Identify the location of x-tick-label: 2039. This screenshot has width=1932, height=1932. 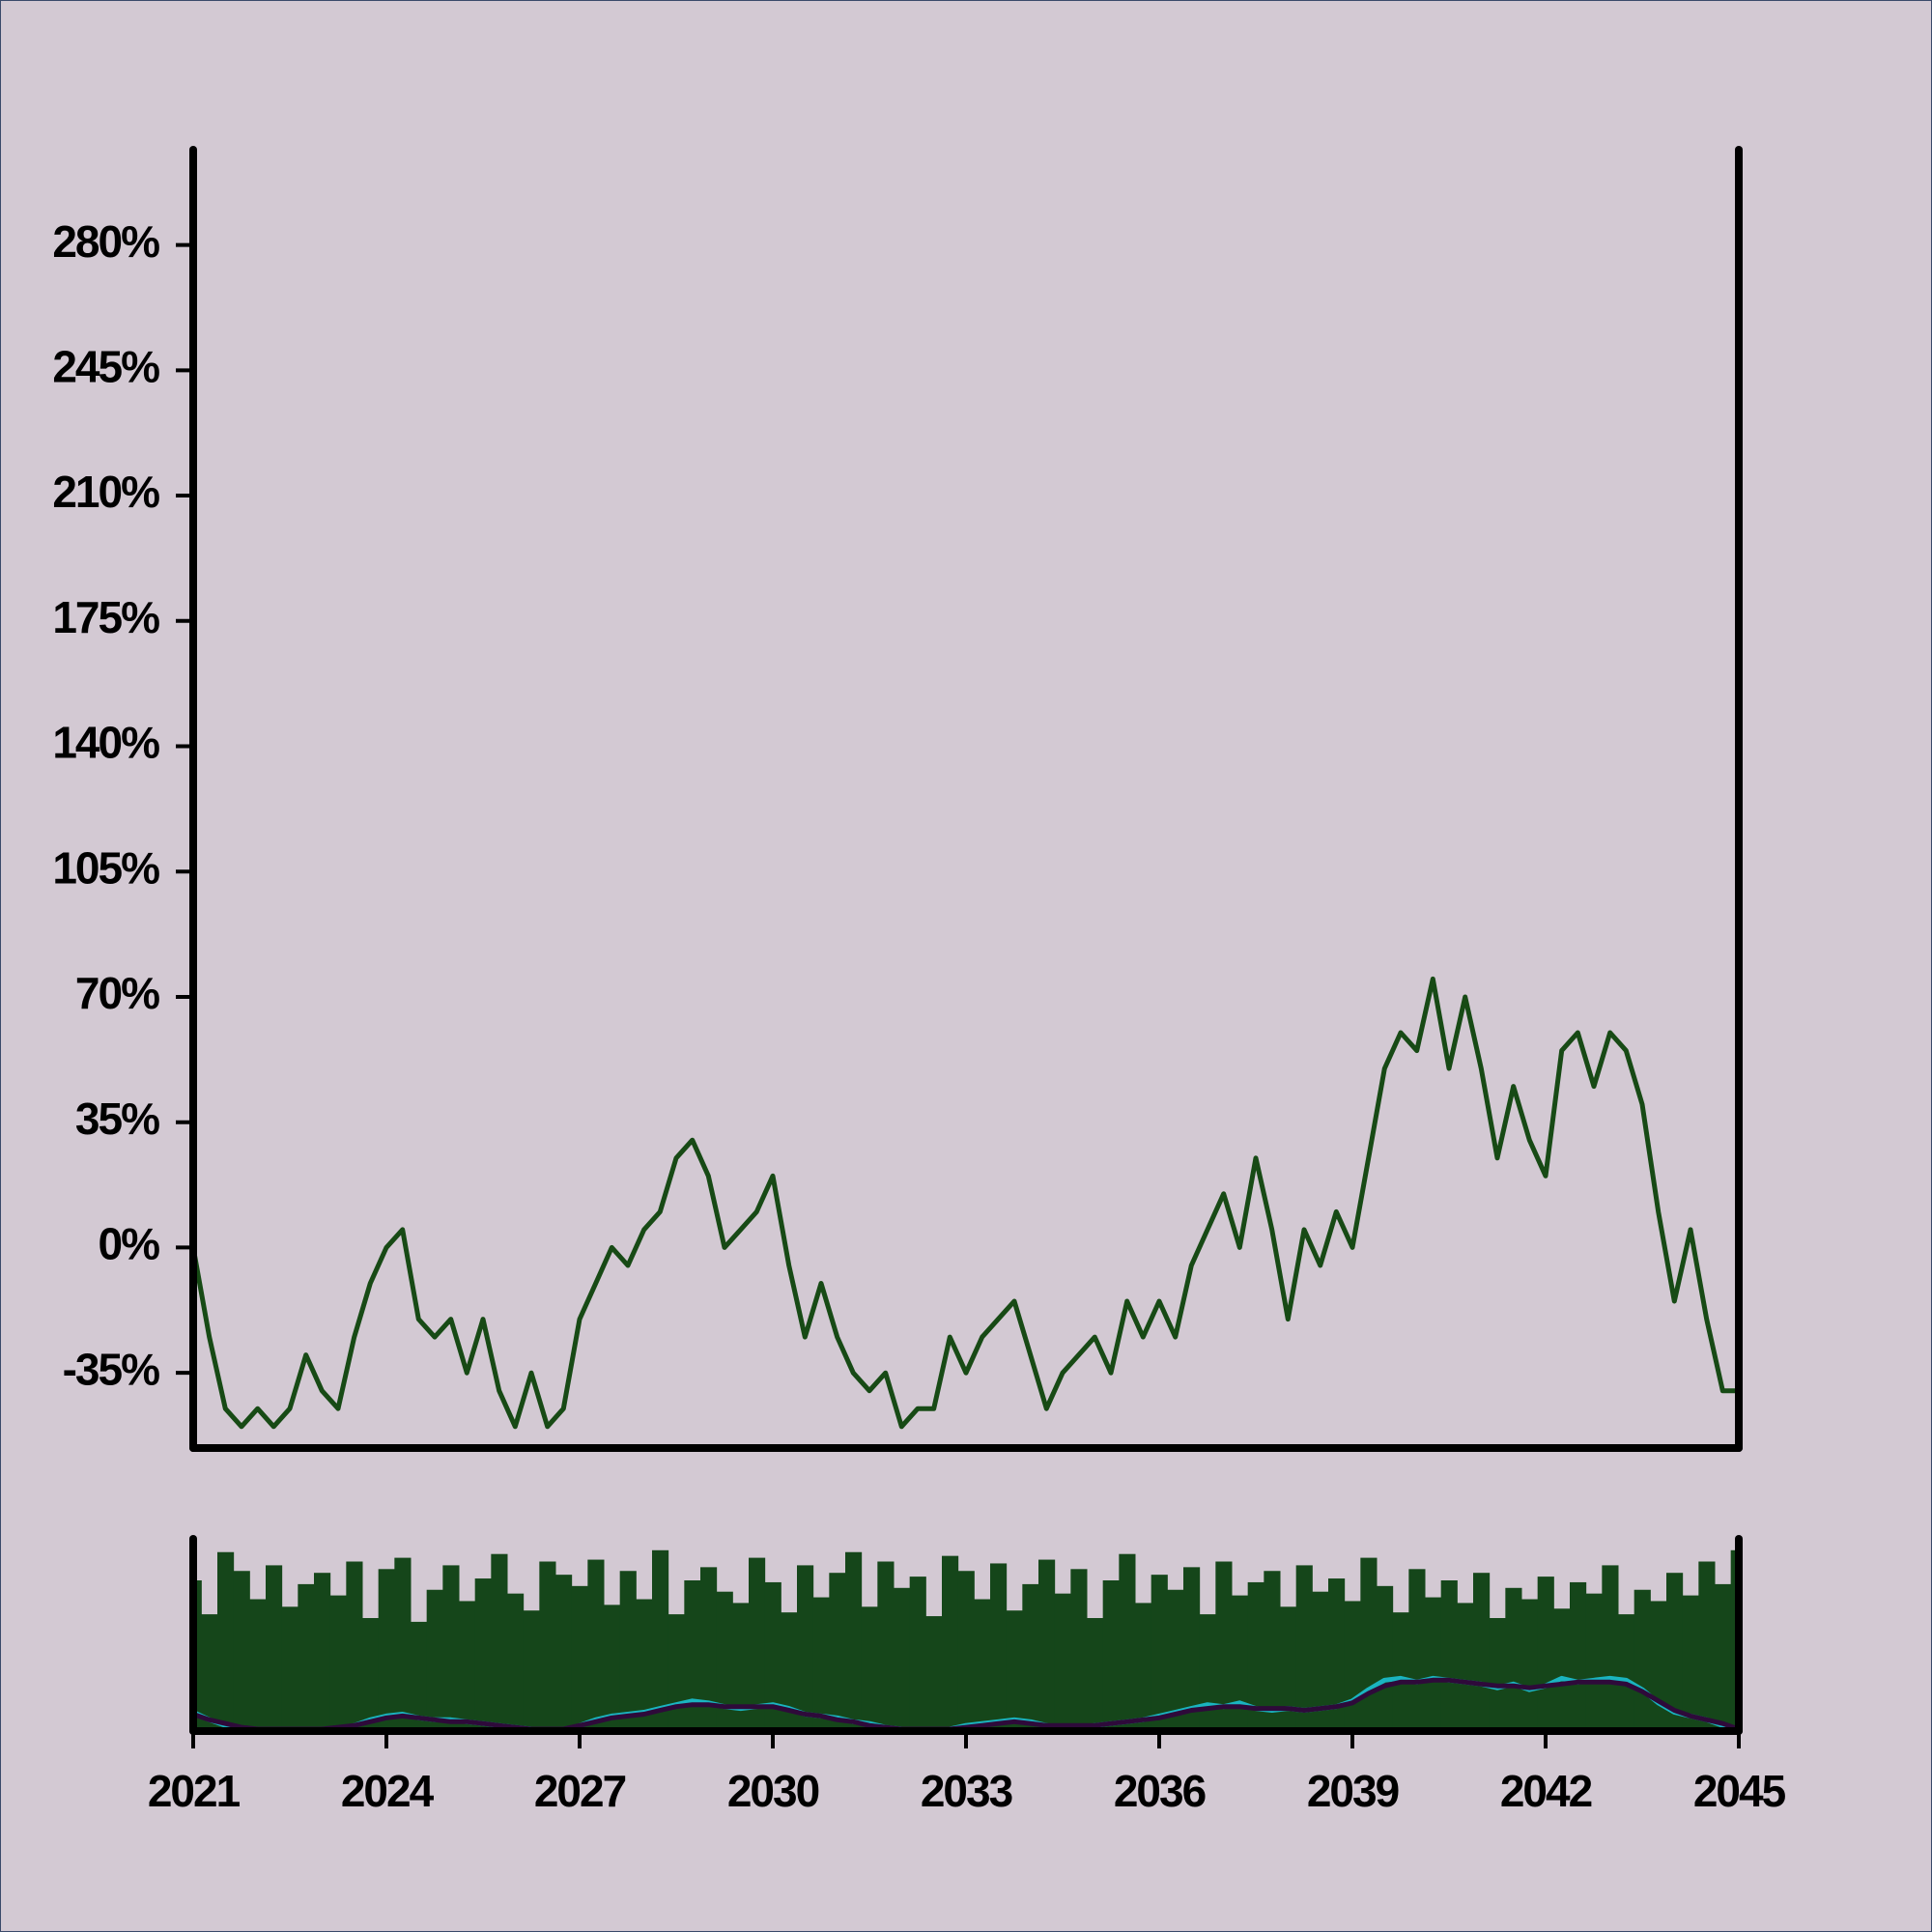
(1353, 1791).